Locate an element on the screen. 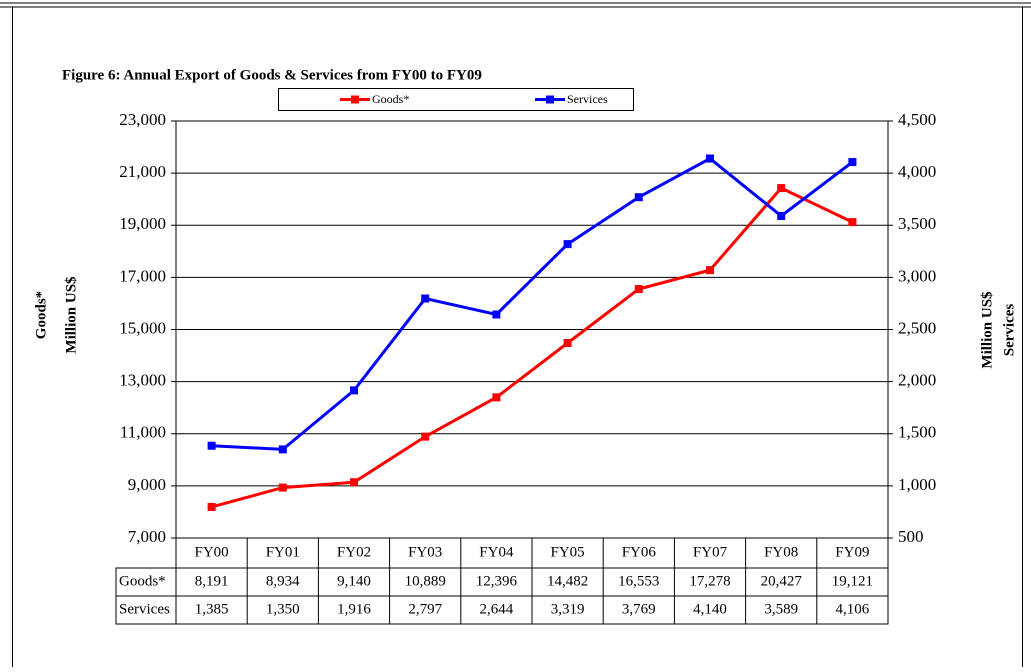 Image resolution: width=1031 pixels, height=672 pixels. y-axis-title: Goods* is located at coordinates (41, 315).